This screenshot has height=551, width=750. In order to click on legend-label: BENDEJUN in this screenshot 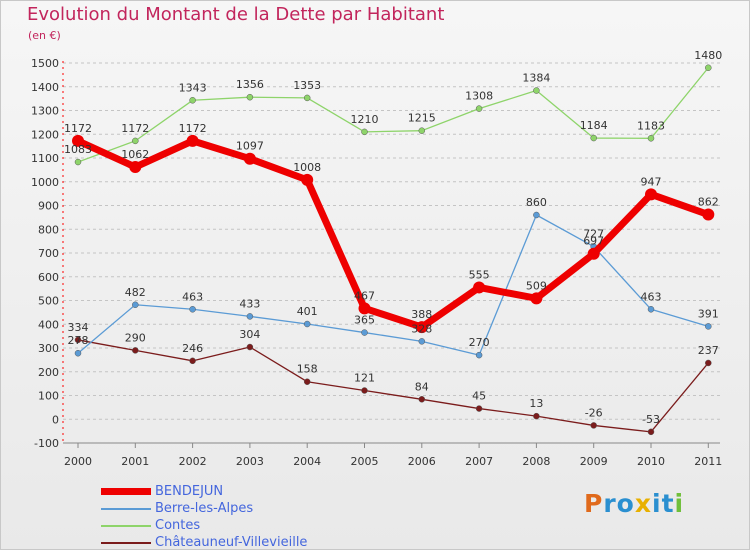, I will do `click(189, 491)`.